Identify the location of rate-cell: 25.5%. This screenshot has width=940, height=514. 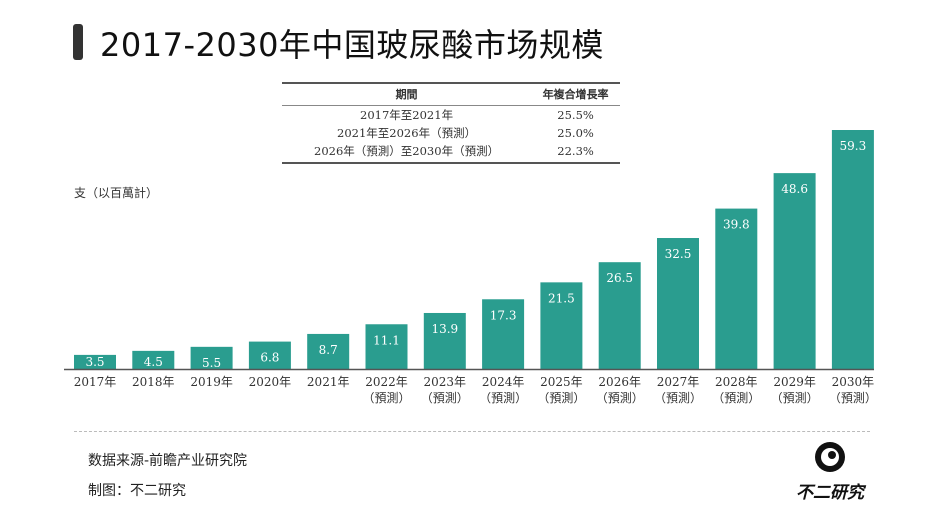
(575, 115).